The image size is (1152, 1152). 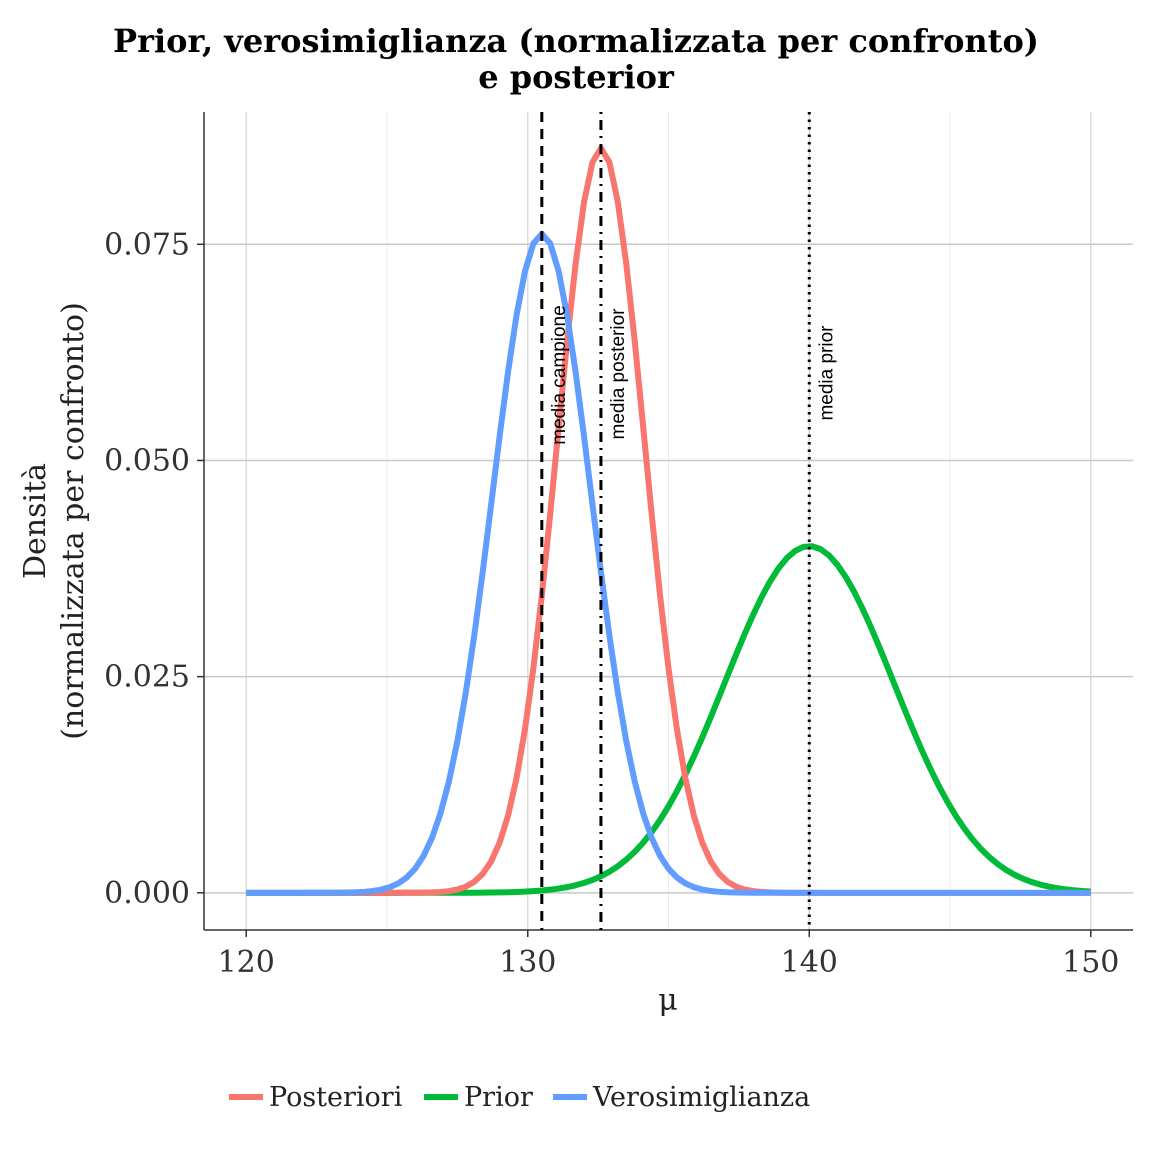 What do you see at coordinates (147, 893) in the screenshot?
I see `y-tick-label: 0.000` at bounding box center [147, 893].